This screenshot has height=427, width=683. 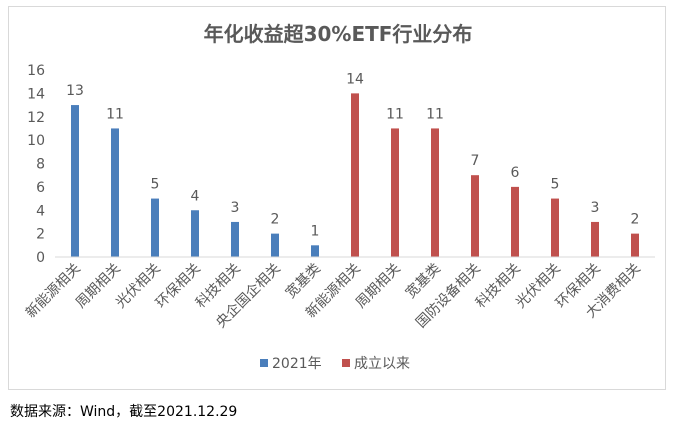 I want to click on y-tick-label: 8, so click(x=40, y=165).